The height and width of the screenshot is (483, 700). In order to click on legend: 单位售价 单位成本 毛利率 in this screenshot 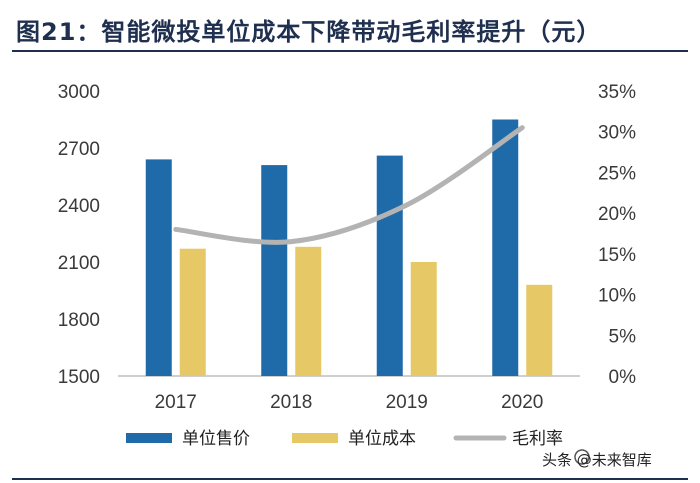, I will do `click(344, 439)`.